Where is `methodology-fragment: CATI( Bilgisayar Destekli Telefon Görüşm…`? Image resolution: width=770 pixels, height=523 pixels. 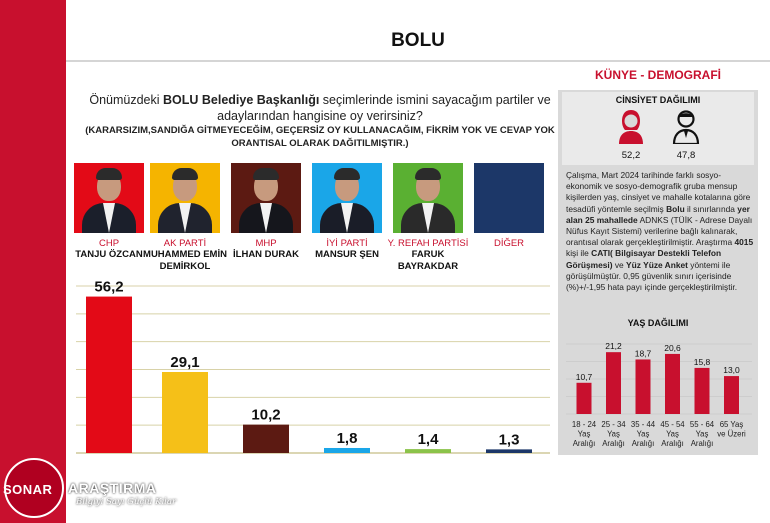
methodology-fragment: CATI( Bilgisayar Destekli Telefon Görüşm… is located at coordinates (644, 259).